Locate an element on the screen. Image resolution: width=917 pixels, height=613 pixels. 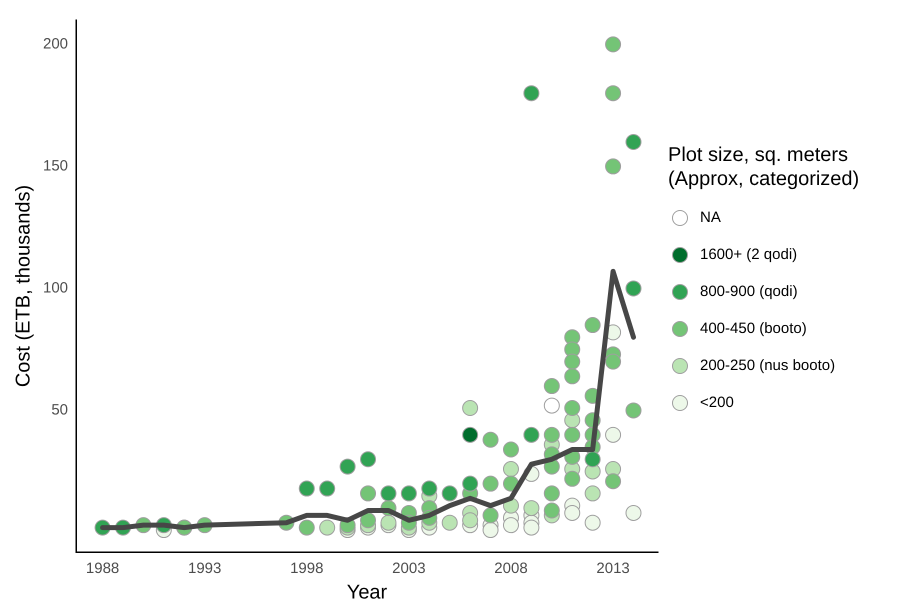
legend-label: NA is located at coordinates (710, 217).